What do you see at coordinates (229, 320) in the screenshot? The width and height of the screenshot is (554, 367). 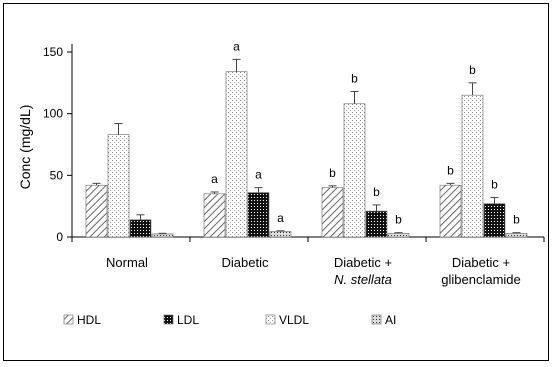 I see `legend: HDL LDL VLDL AI` at bounding box center [229, 320].